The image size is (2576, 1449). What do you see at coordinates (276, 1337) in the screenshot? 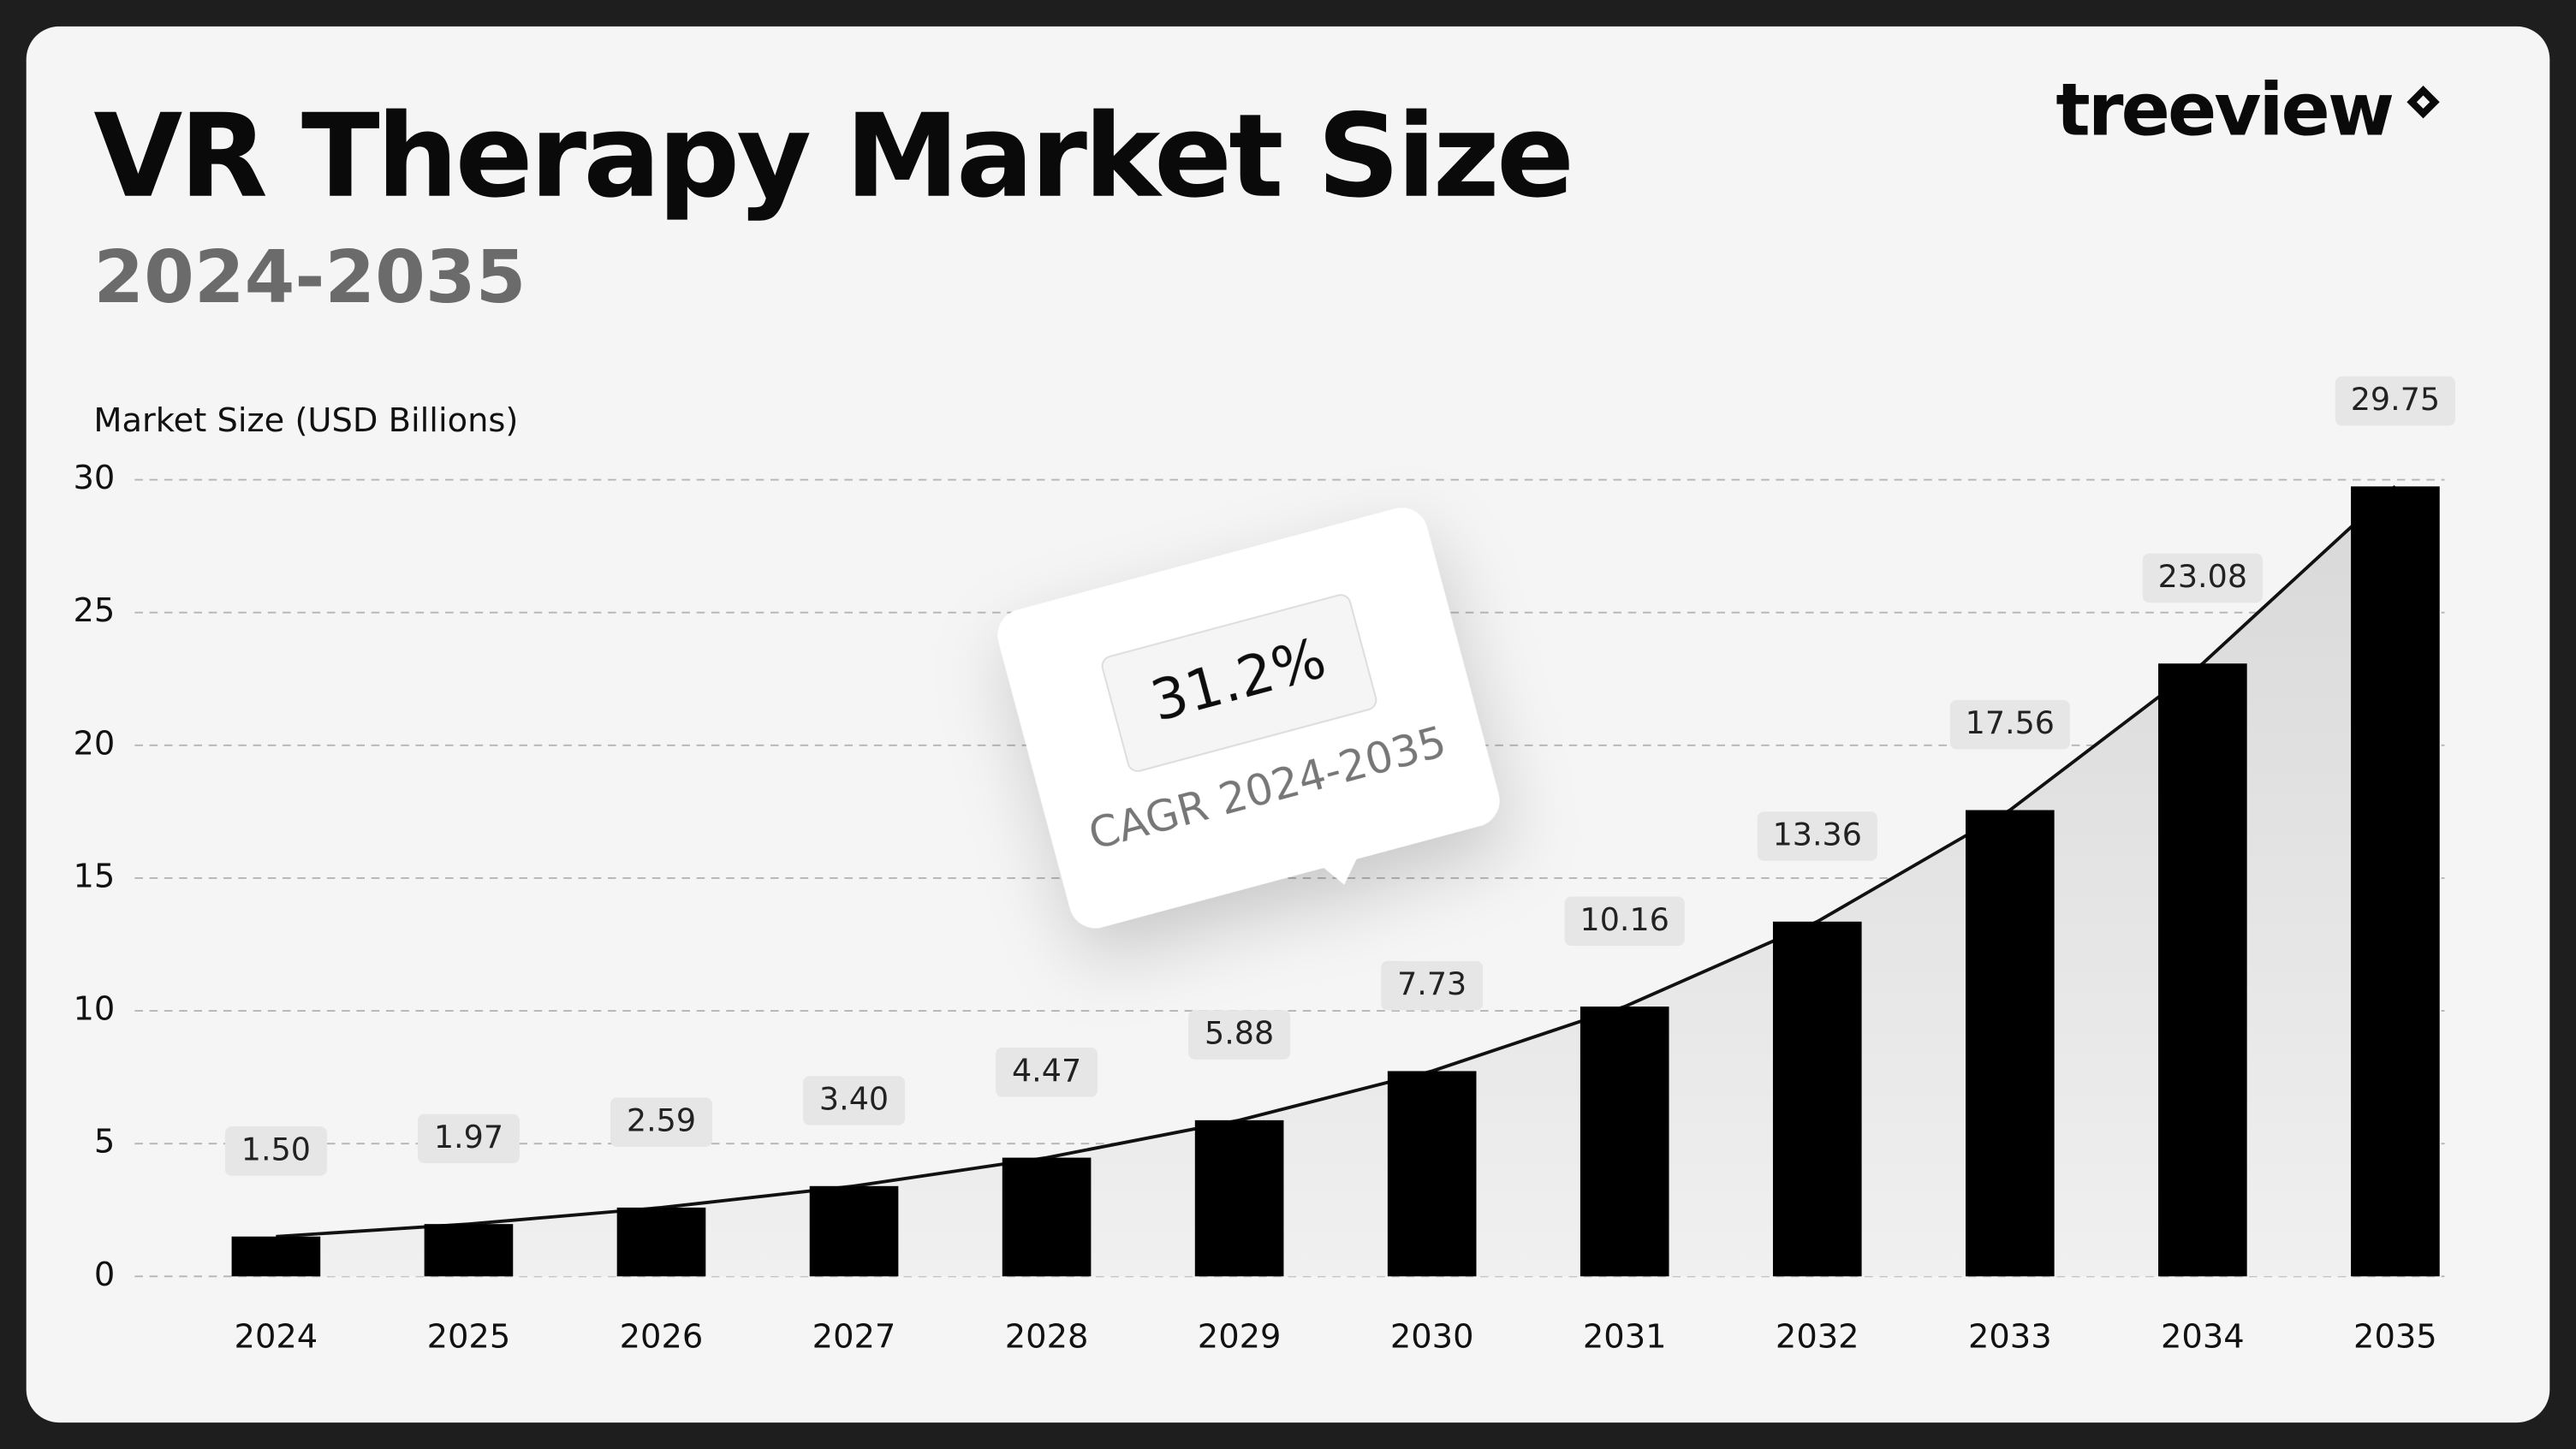
I see `x-tick-label: 2024` at bounding box center [276, 1337].